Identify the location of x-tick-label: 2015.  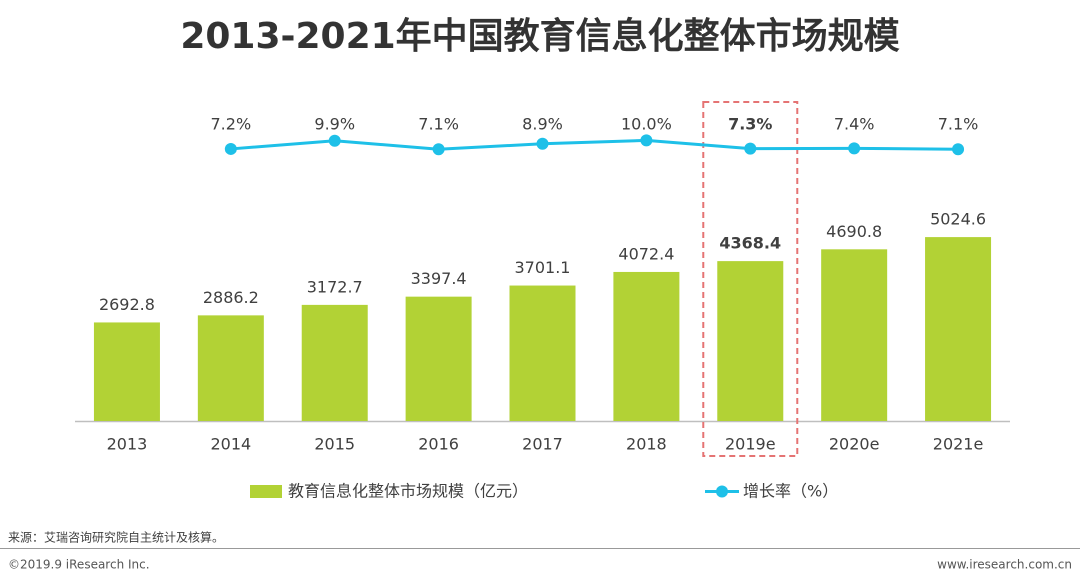
(334, 444).